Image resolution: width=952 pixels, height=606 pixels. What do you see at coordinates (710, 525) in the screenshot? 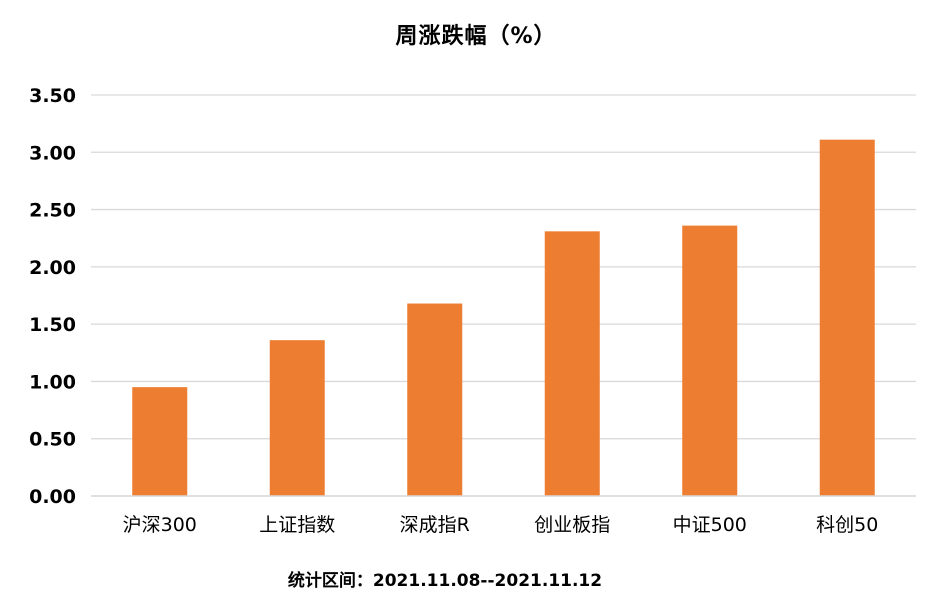
I see `x-tick-label: 中证500` at bounding box center [710, 525].